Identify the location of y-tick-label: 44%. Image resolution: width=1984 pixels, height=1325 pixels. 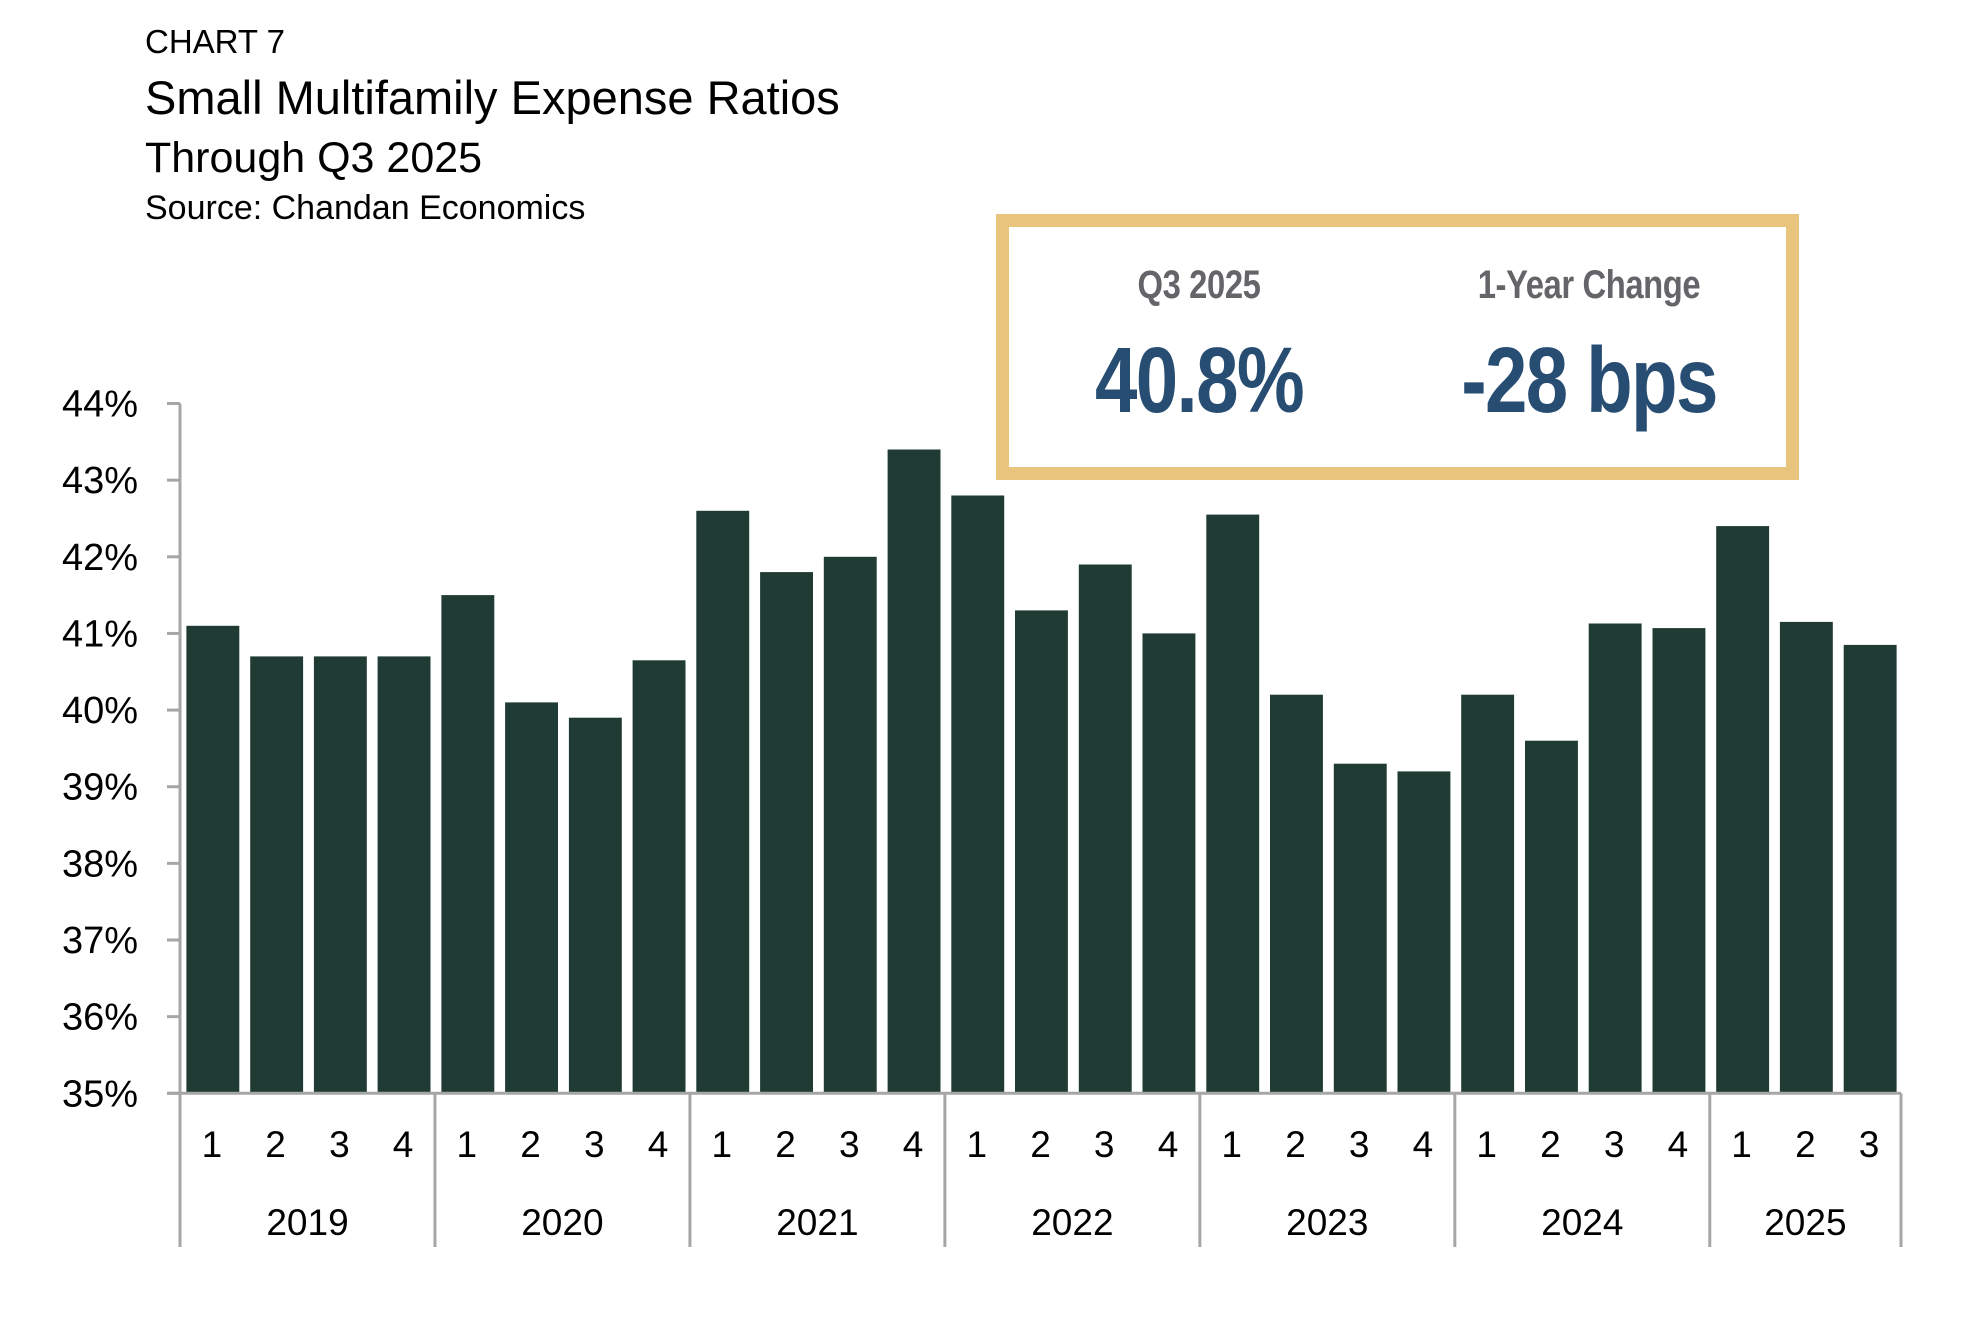
(100, 405).